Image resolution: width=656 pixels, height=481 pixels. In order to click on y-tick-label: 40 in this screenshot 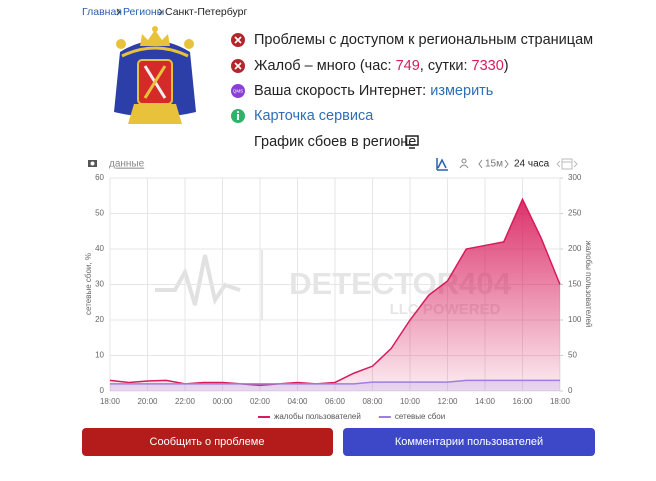, I will do `click(99, 248)`.